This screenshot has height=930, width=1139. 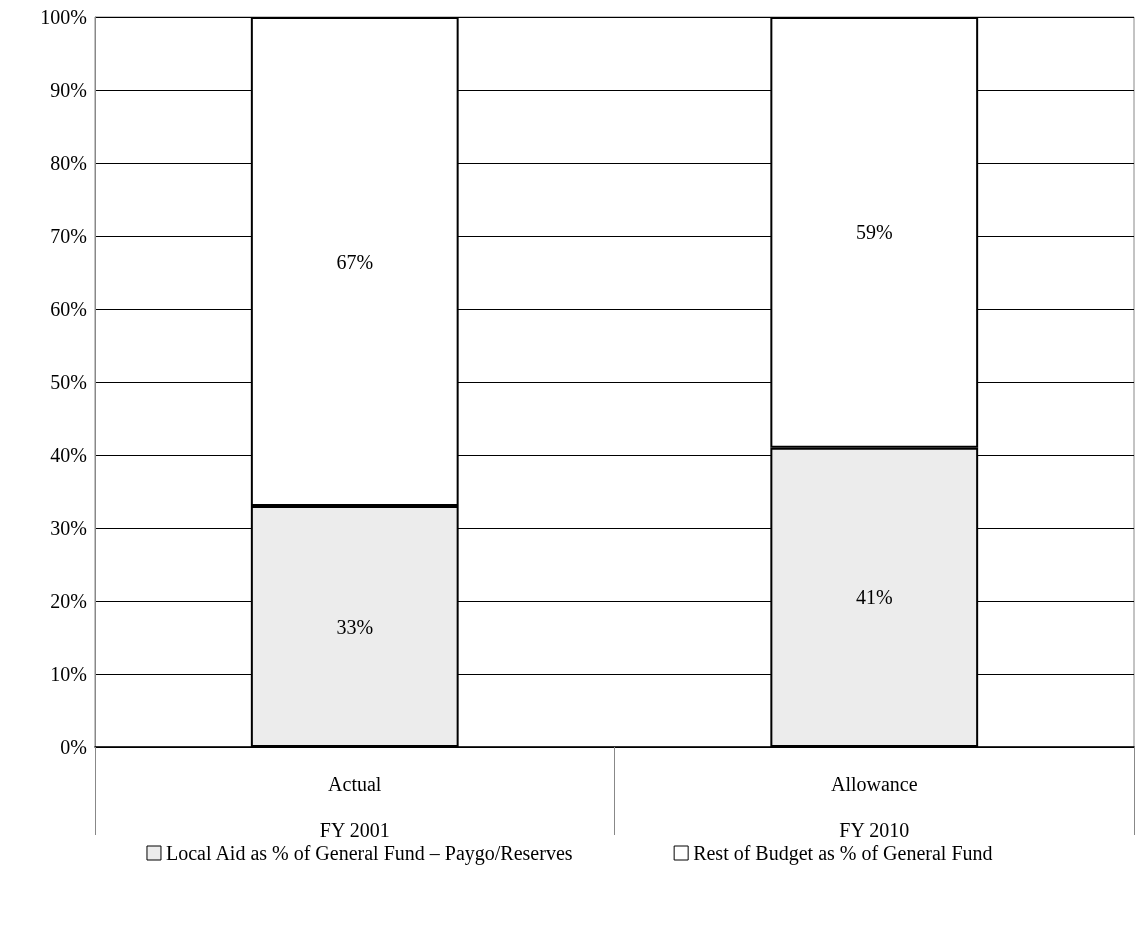 I want to click on y-tick-label: 0%, so click(x=73, y=747).